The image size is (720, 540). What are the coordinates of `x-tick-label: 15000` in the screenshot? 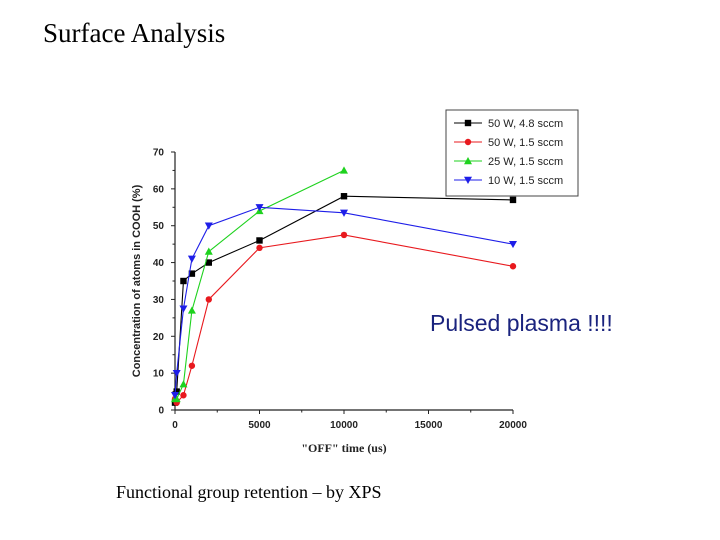 It's located at (429, 425).